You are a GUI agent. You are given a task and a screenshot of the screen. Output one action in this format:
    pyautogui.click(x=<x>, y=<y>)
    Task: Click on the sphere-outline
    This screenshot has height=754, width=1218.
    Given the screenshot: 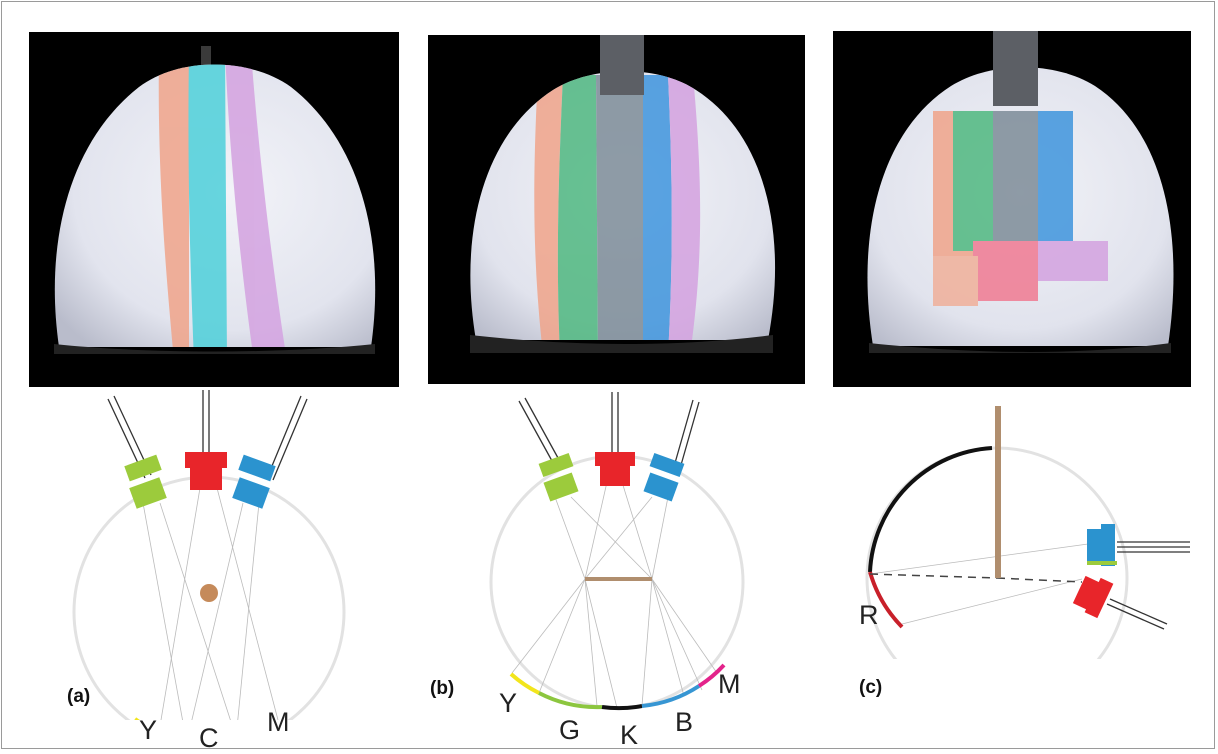 What is the action you would take?
    pyautogui.click(x=617, y=582)
    